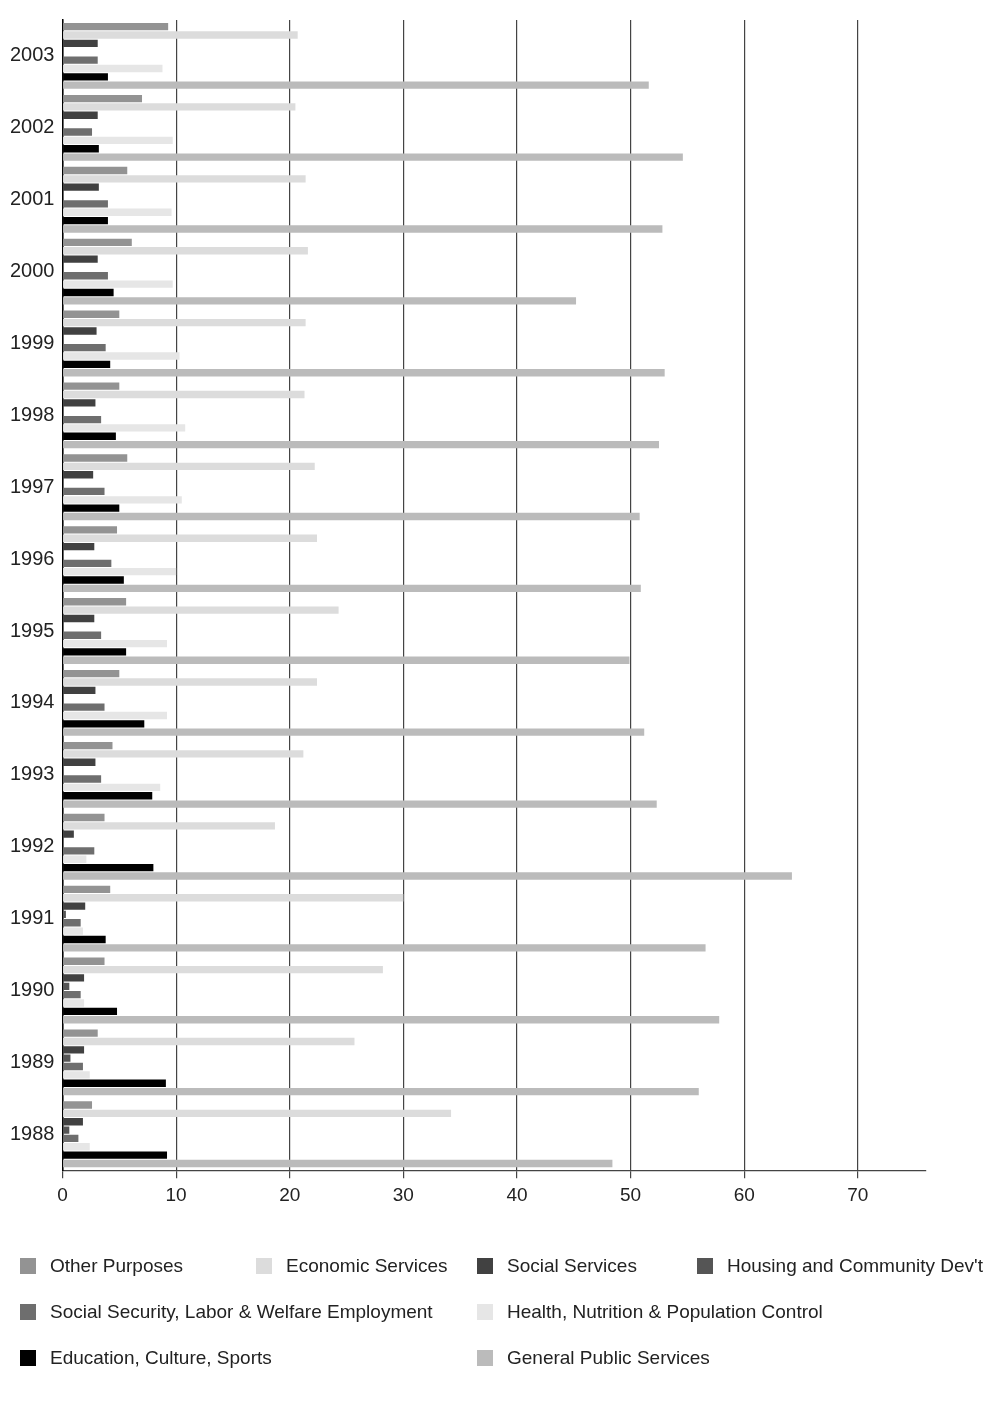 The height and width of the screenshot is (1403, 1002). What do you see at coordinates (290, 1194) in the screenshot?
I see `x-tick-label: 20` at bounding box center [290, 1194].